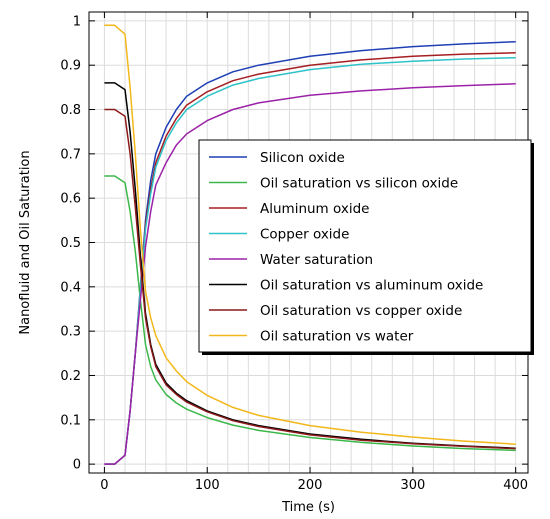 The height and width of the screenshot is (519, 550). I want to click on y-tick-label: 0.4, so click(70, 287).